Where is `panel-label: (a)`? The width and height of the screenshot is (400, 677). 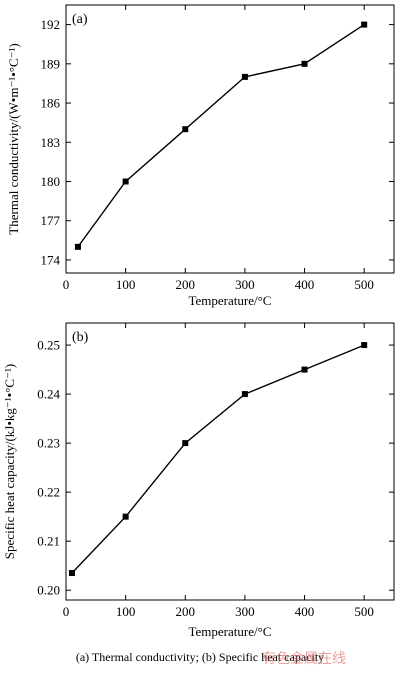
panel-label: (a) is located at coordinates (80, 19).